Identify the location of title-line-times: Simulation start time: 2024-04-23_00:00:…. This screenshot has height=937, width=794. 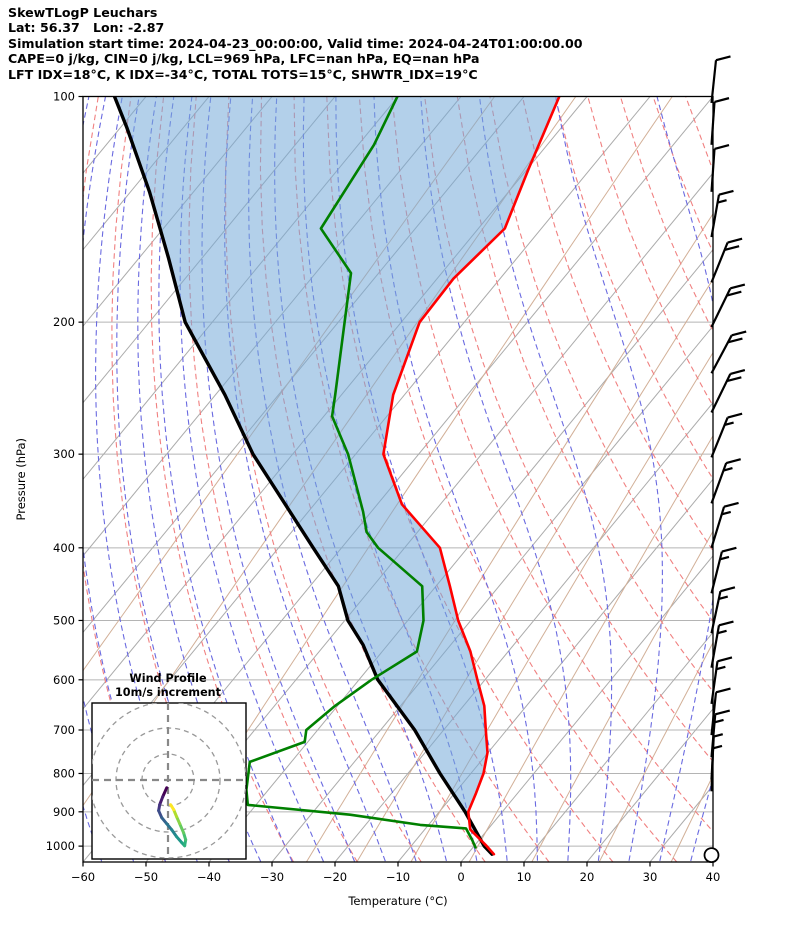
(295, 43).